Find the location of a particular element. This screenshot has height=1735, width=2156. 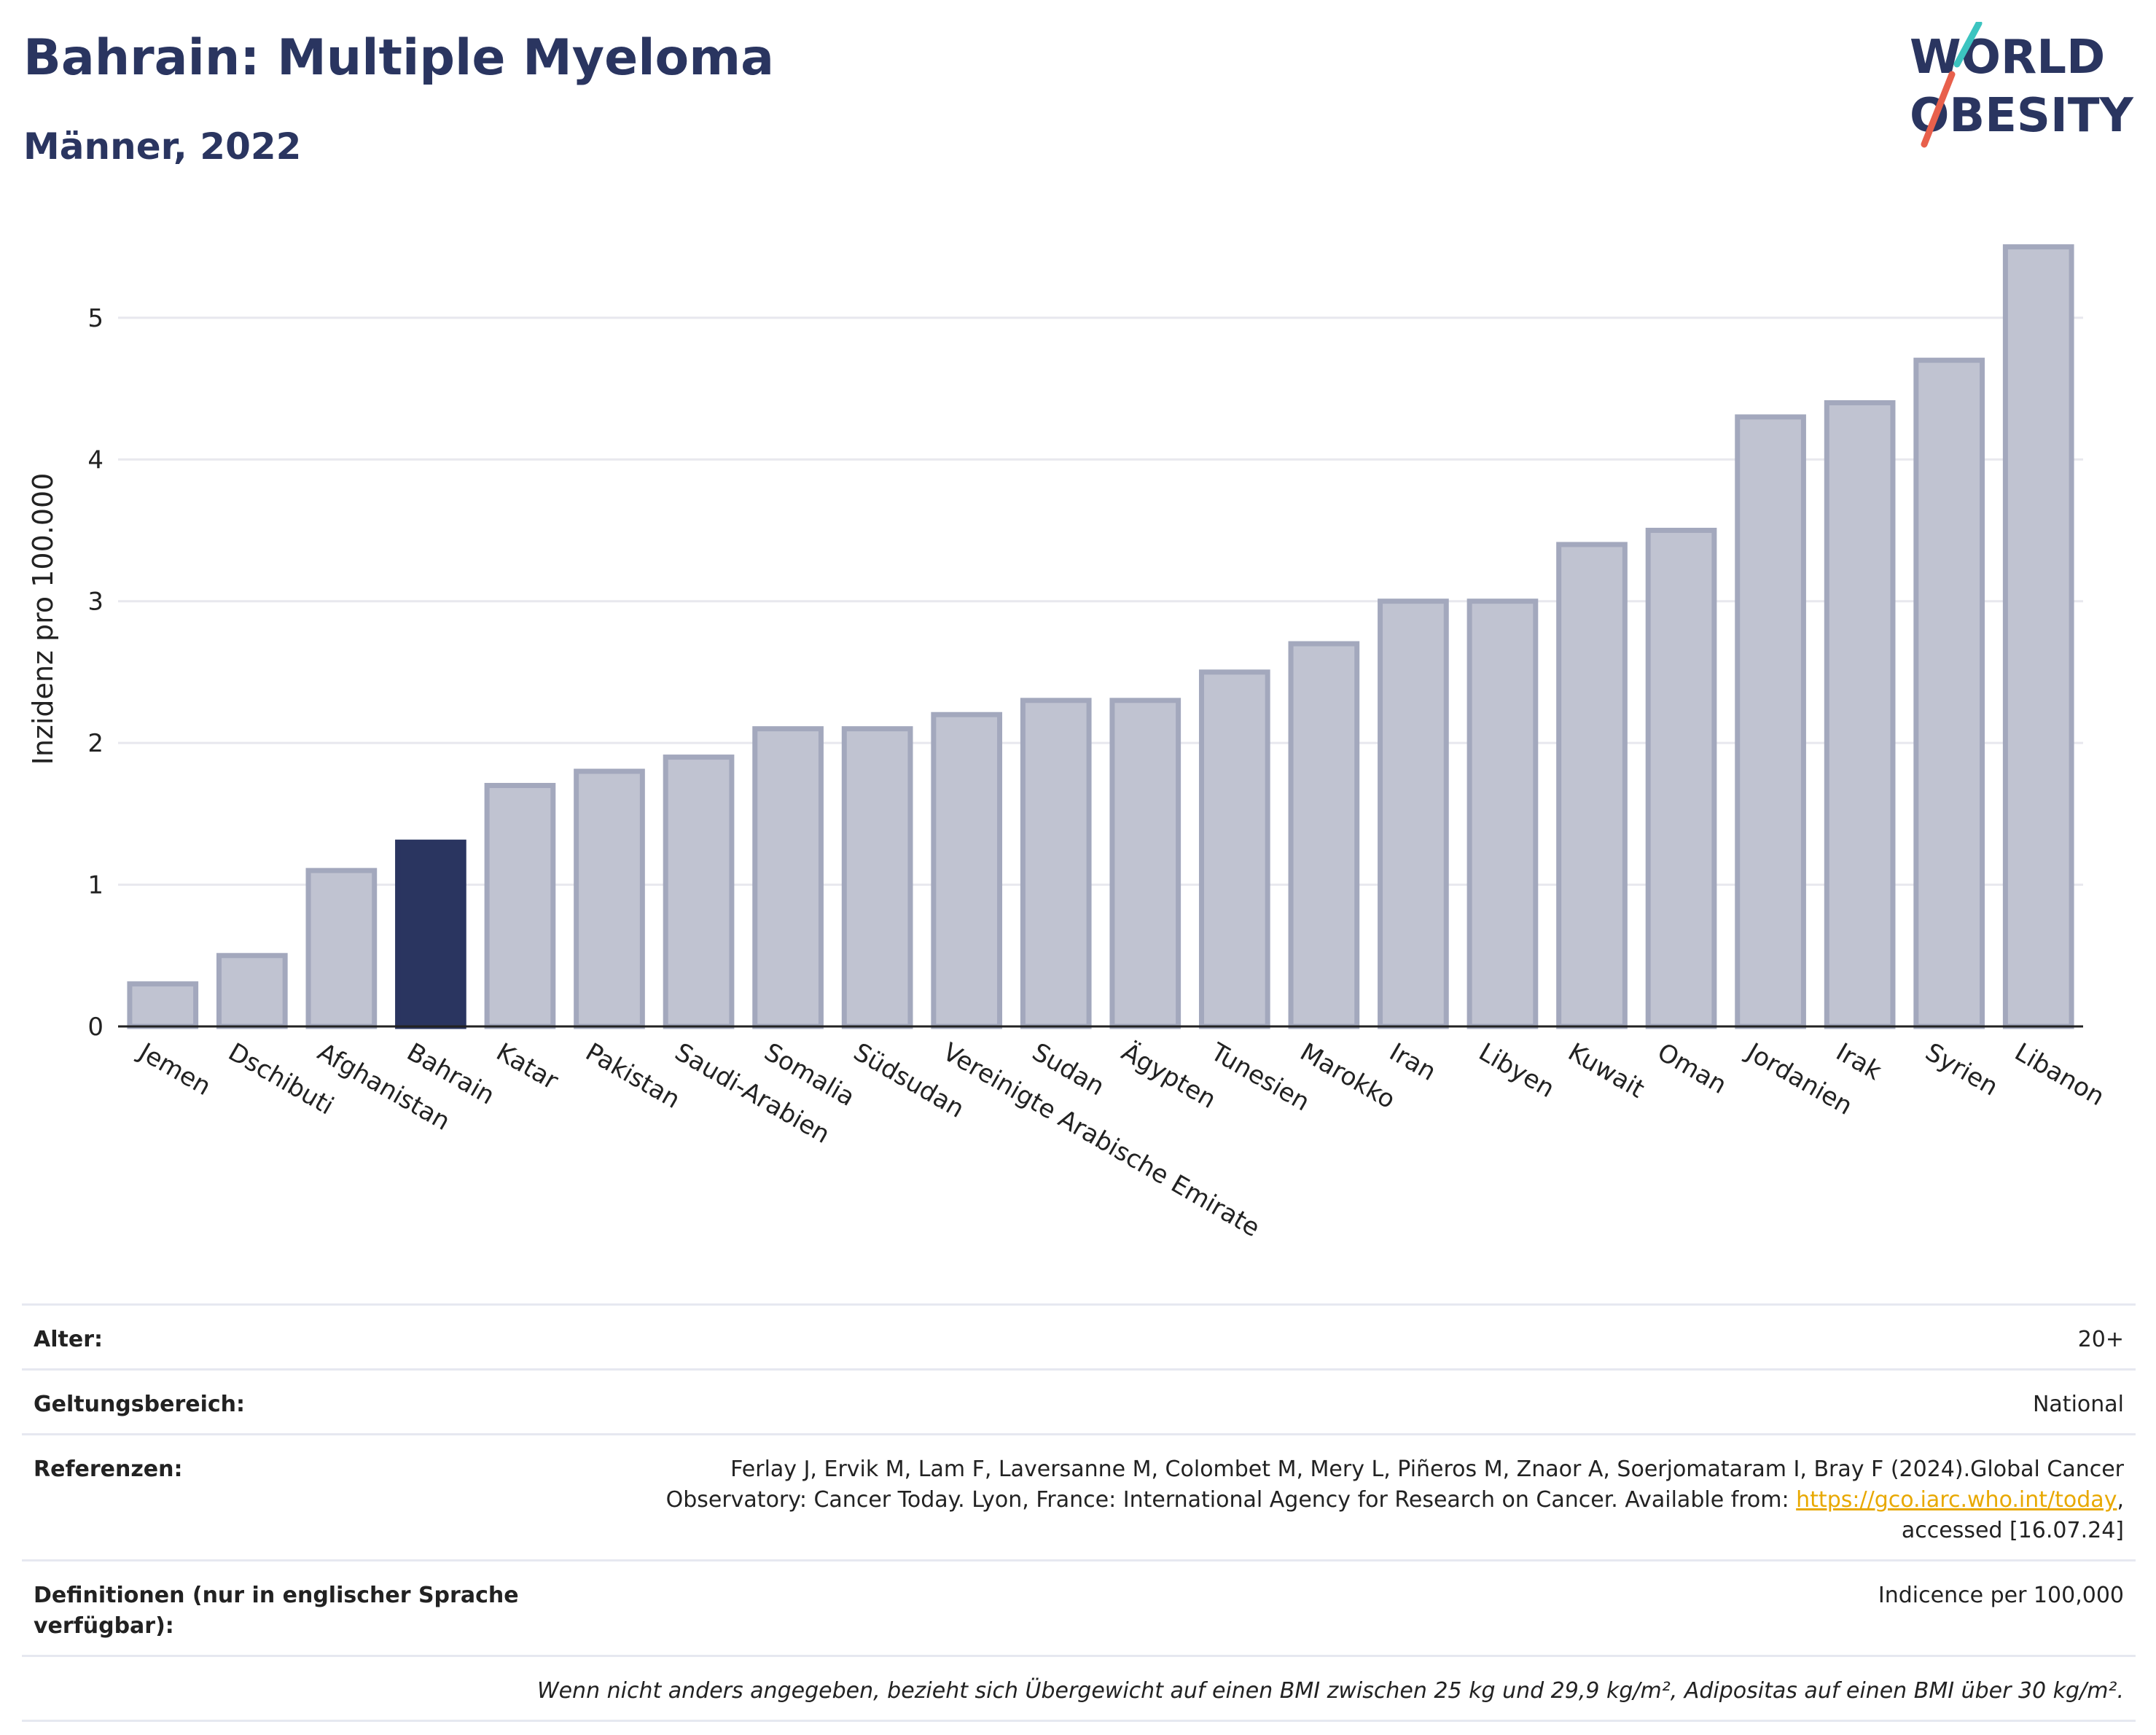

y-tick-label: 5 is located at coordinates (95, 318).